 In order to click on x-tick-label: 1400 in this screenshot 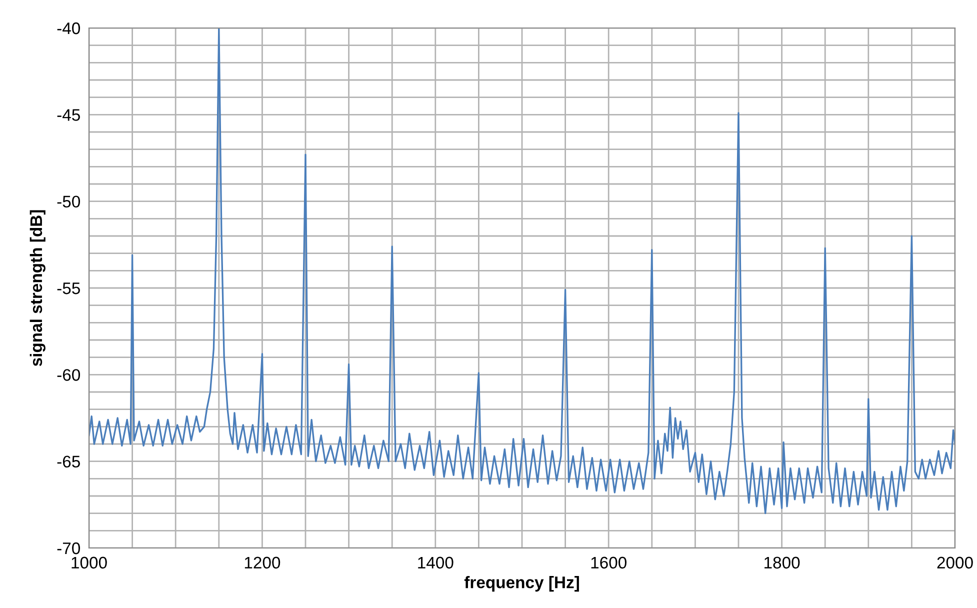, I will do `click(436, 562)`.